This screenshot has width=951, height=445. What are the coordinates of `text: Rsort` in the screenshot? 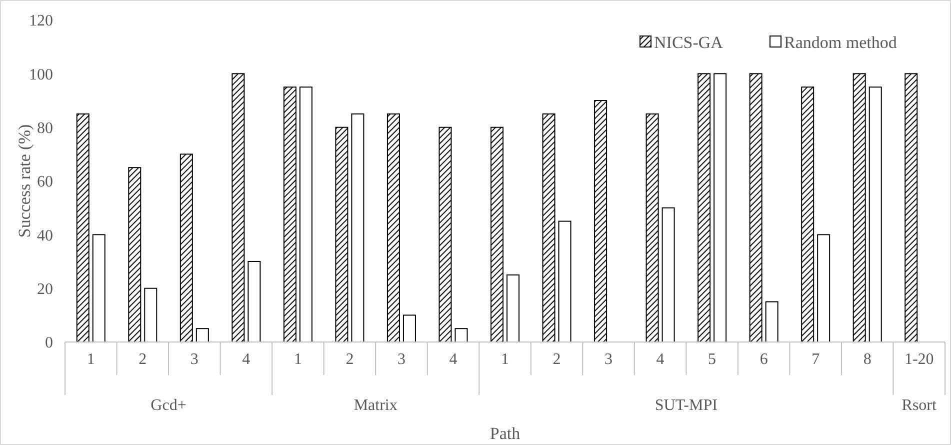 It's located at (920, 405).